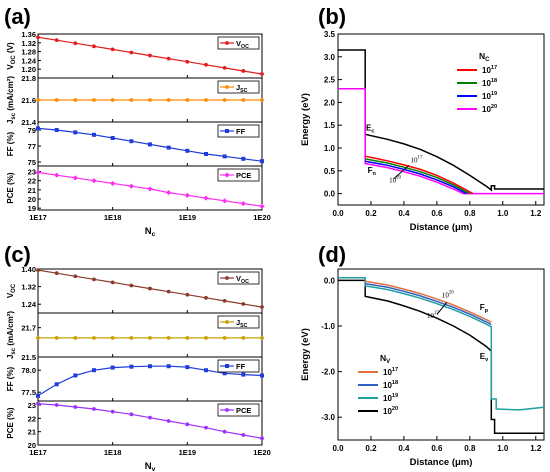 Image resolution: width=550 pixels, height=472 pixels. What do you see at coordinates (28, 357) in the screenshot?
I see `y-tick-label: 21.5` at bounding box center [28, 357].